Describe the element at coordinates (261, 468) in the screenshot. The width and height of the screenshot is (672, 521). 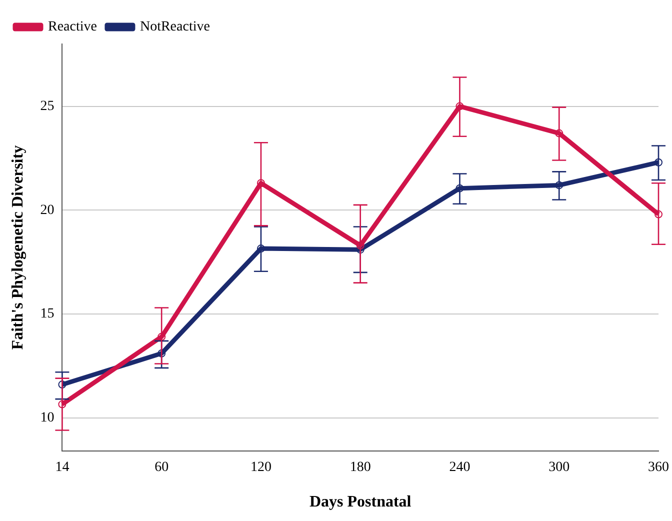
I see `x-tick-label: 120` at that location.